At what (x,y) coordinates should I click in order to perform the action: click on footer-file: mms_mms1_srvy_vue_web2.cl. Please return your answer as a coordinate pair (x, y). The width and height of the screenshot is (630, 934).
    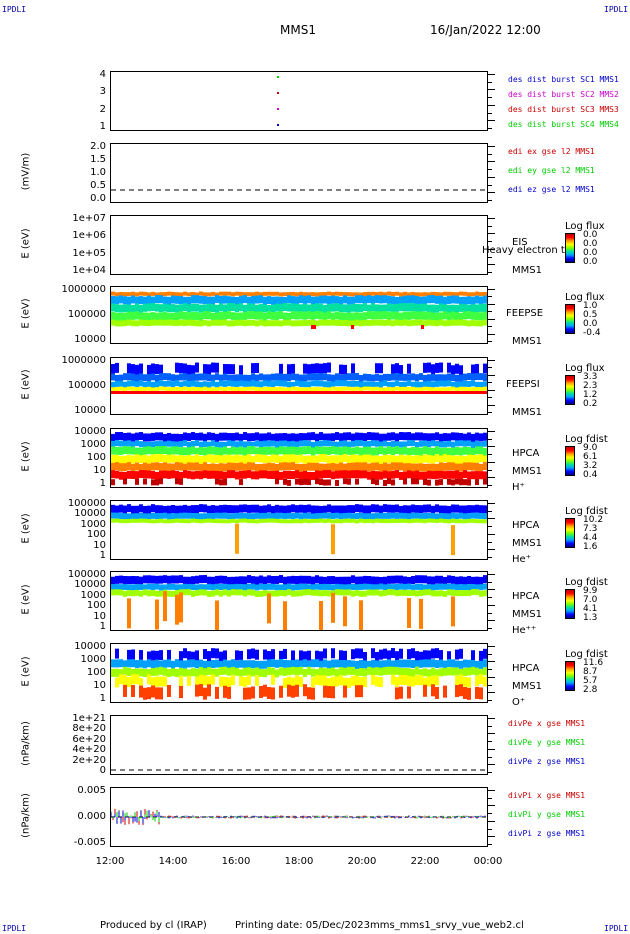
    Looking at the image, I should click on (447, 925).